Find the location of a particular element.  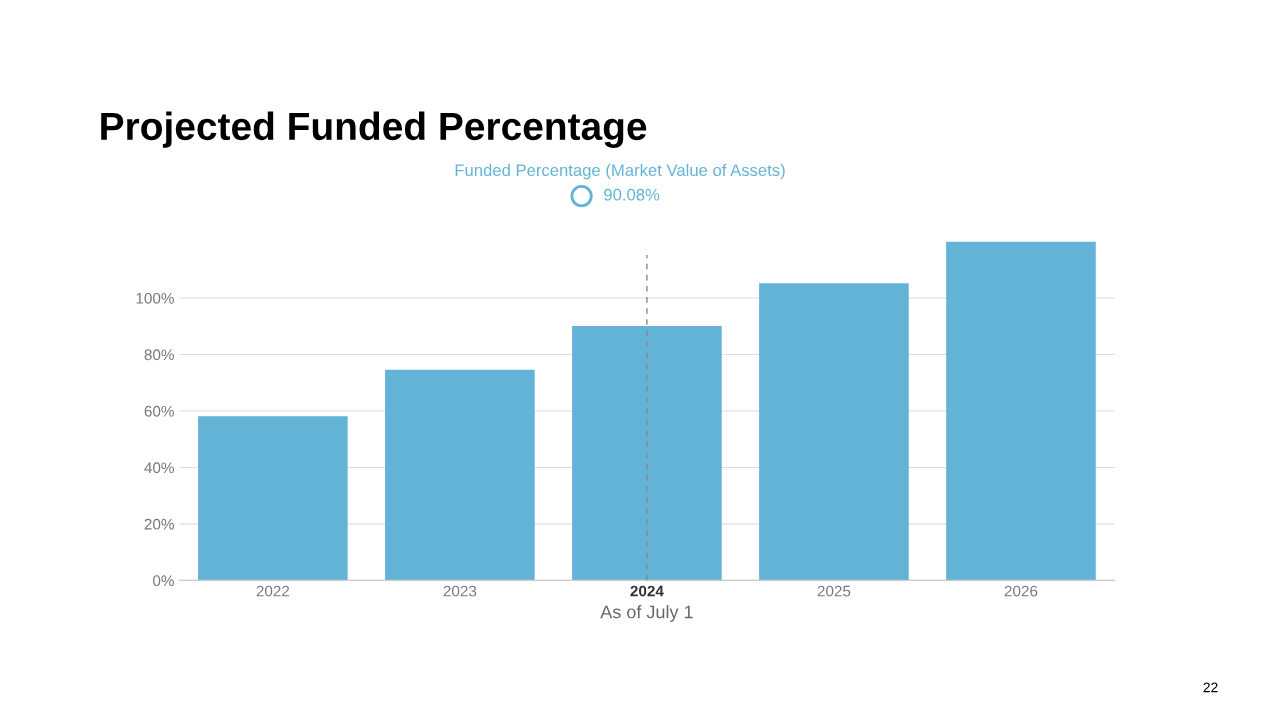

y-tick-label: 40% is located at coordinates (159, 468).